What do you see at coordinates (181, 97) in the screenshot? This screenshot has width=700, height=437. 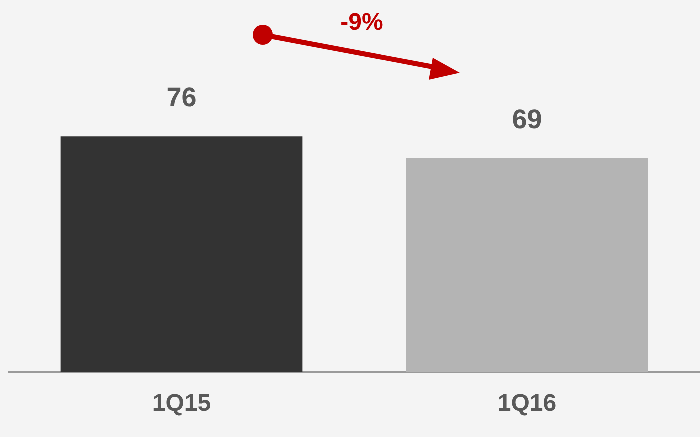 I see `data-label: 76` at bounding box center [181, 97].